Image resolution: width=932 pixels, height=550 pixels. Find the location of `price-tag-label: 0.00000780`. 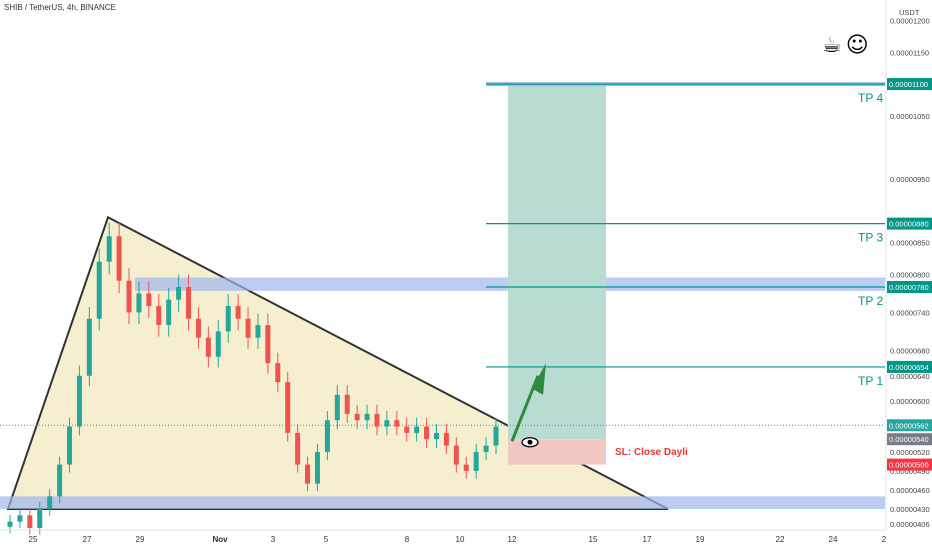

price-tag-label: 0.00000780 is located at coordinates (909, 287).